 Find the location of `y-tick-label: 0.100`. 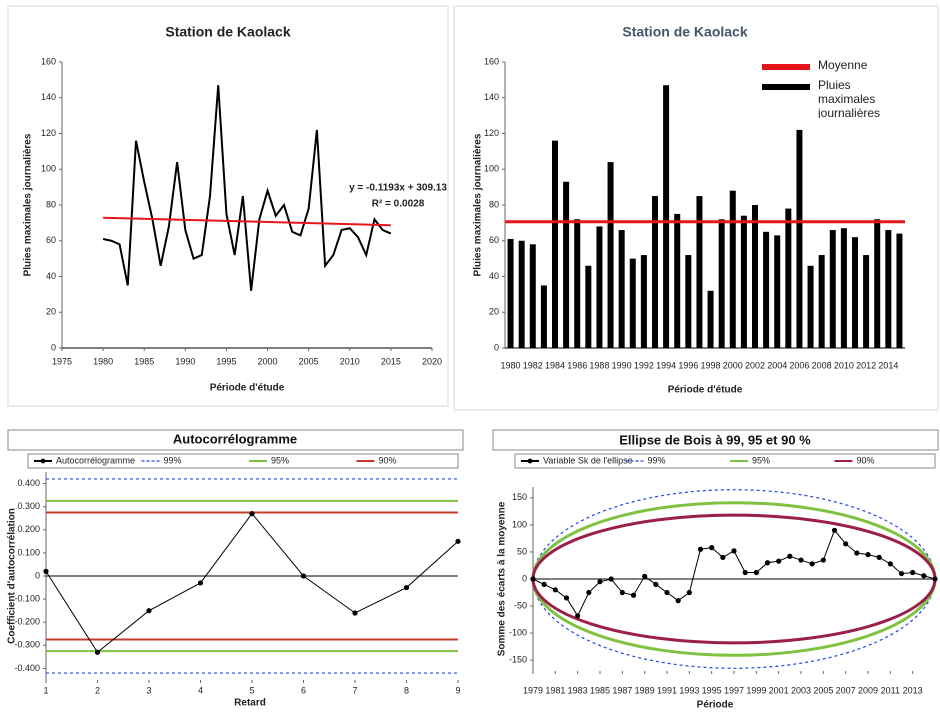

y-tick-label: 0.100 is located at coordinates (28, 552).